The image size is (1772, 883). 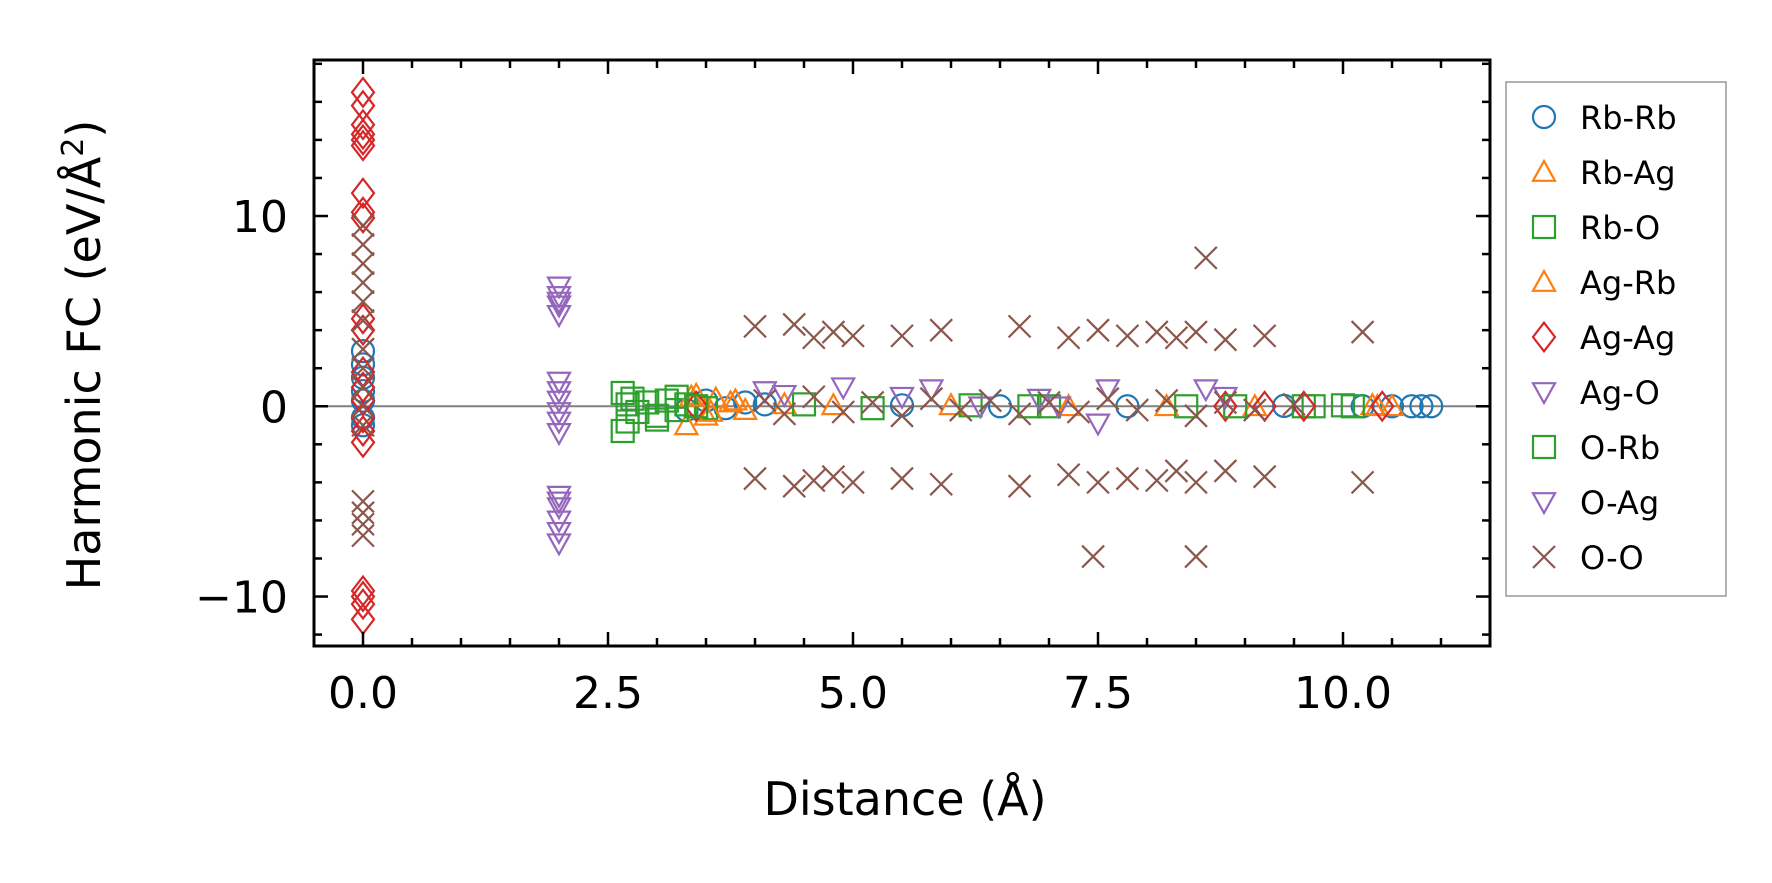 I want to click on legend-label: Ag-Ag, so click(x=1627, y=338).